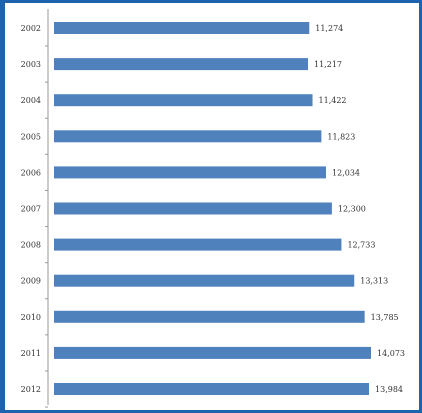 This screenshot has height=413, width=422. What do you see at coordinates (31, 172) in the screenshot?
I see `category-label-2006: 2006` at bounding box center [31, 172].